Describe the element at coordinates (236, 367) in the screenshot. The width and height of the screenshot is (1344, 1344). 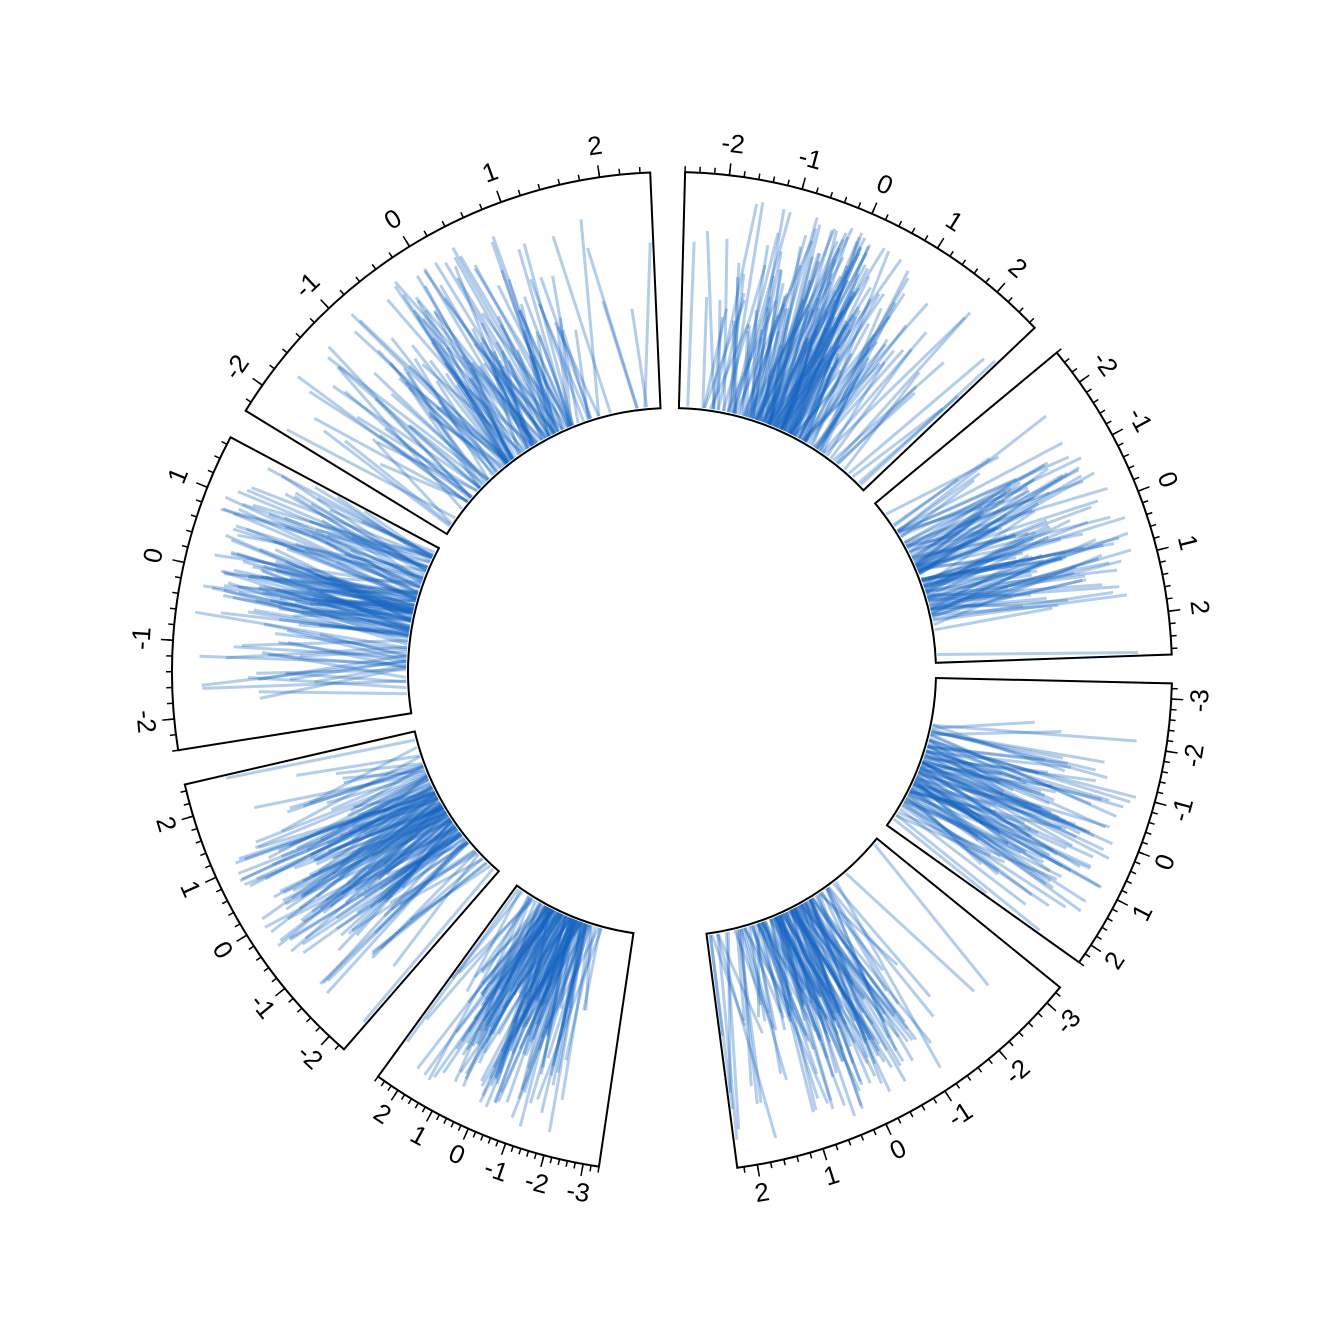
I see `tick-label: -2` at that location.